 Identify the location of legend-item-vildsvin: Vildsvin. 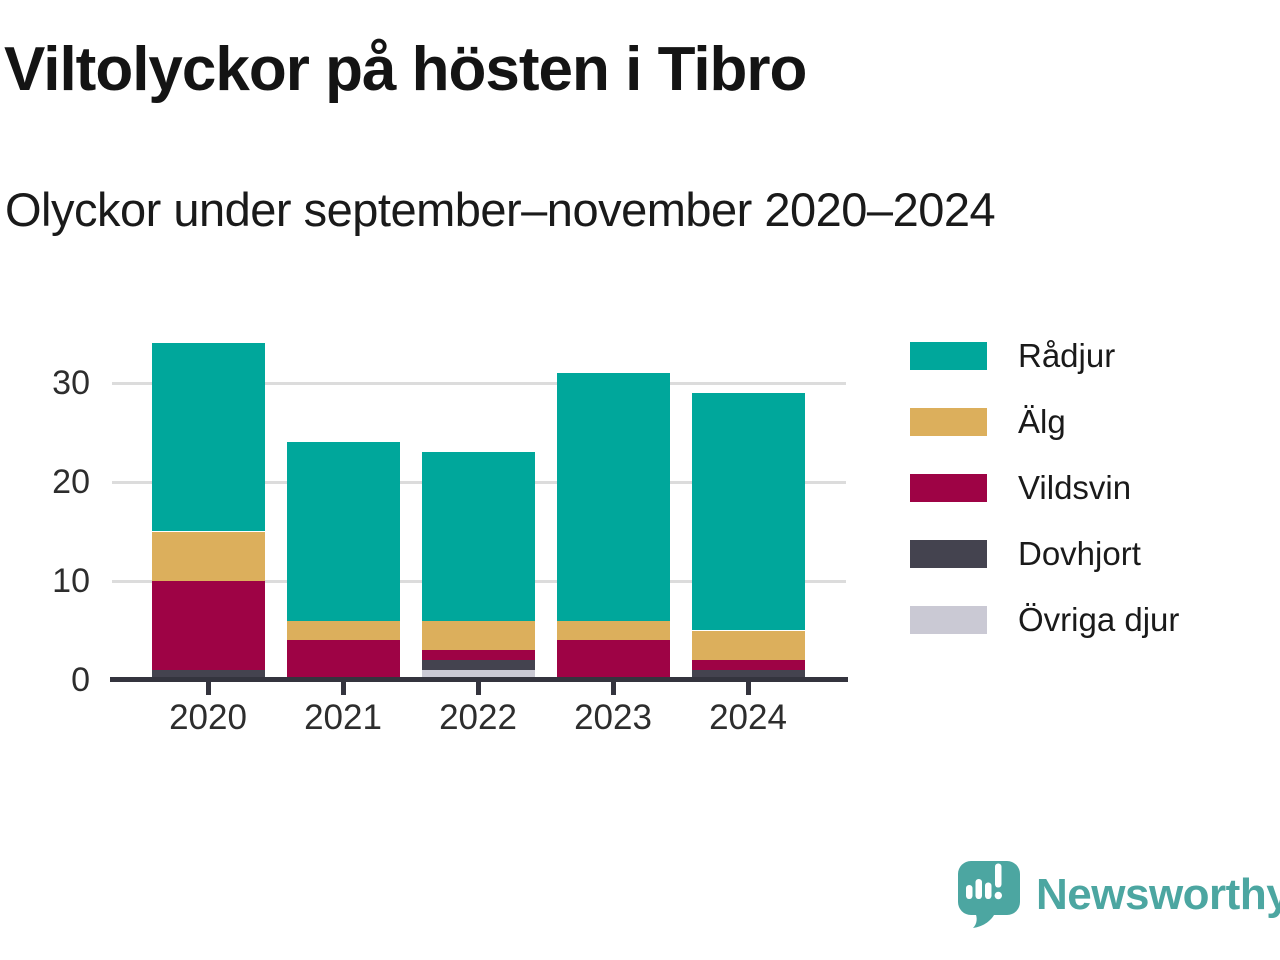
(1044, 487).